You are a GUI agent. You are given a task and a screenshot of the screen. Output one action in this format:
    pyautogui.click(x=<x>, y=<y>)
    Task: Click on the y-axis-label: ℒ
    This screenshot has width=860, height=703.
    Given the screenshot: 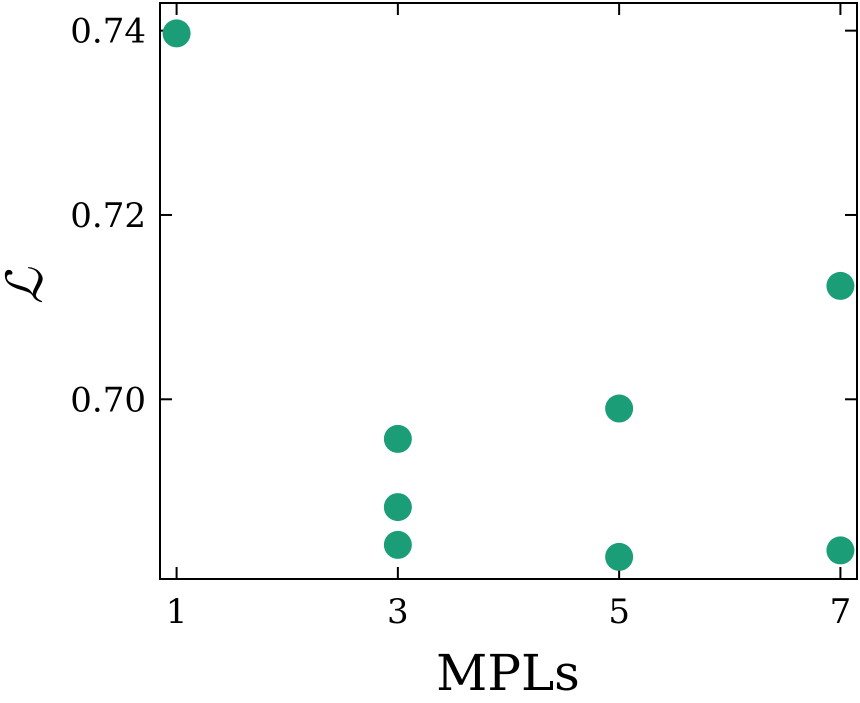 What is the action you would take?
    pyautogui.click(x=27, y=285)
    